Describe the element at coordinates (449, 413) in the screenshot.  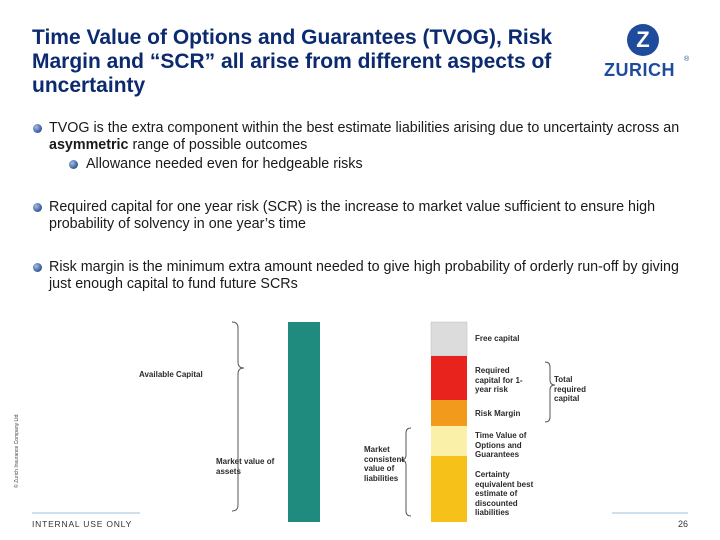
I see `segment-risk-margin` at that location.